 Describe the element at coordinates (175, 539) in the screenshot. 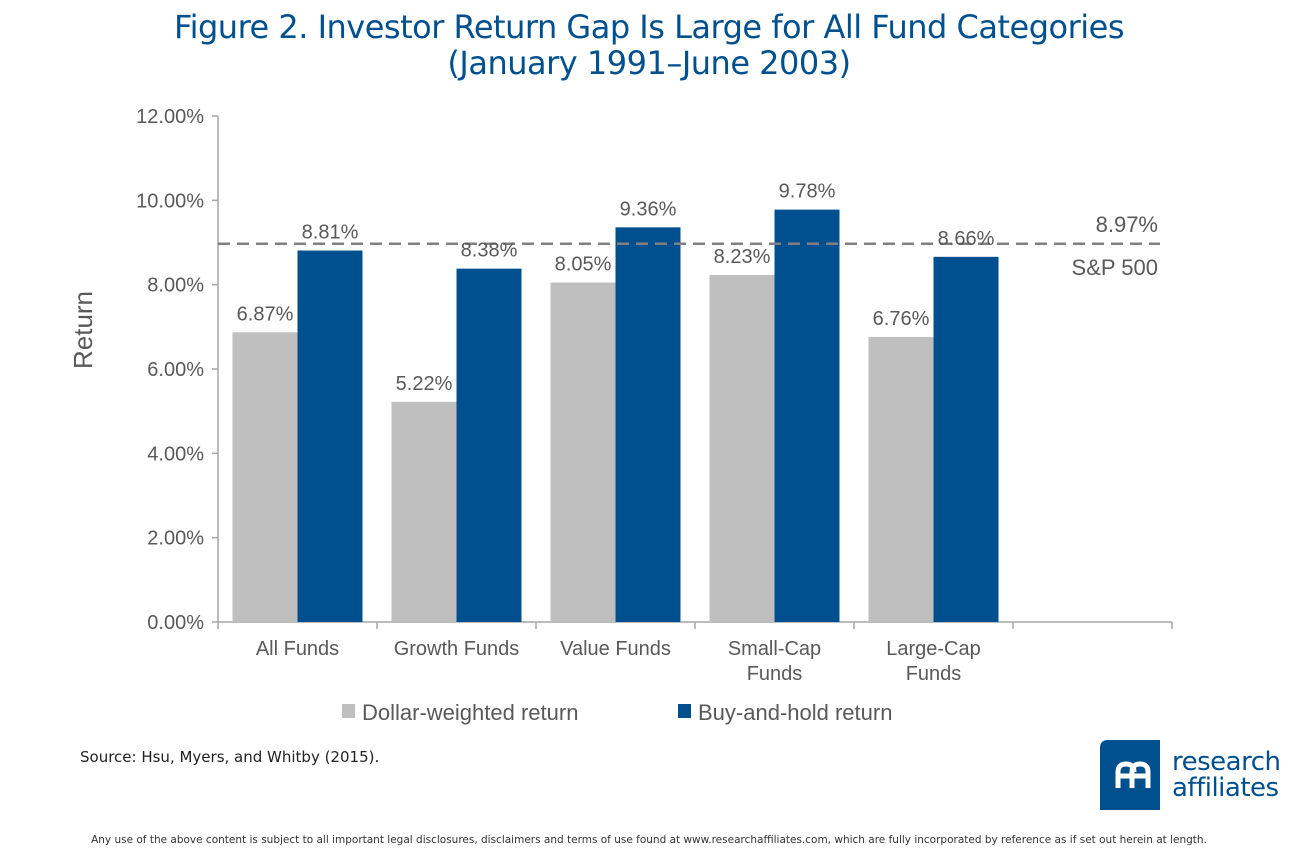

I see `y-tick-label: 2.00%` at that location.